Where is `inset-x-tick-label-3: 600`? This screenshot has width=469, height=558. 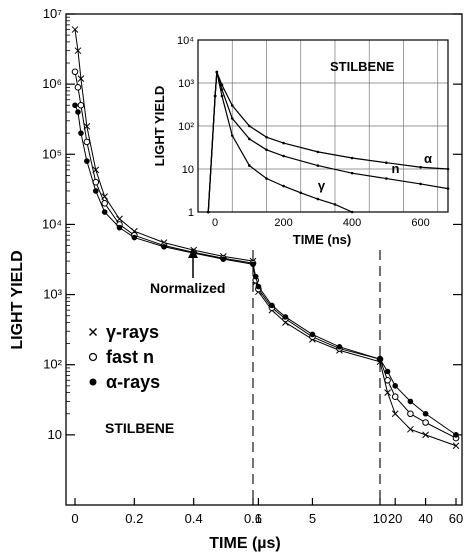
inset-x-tick-label-3: 600 is located at coordinates (420, 223).